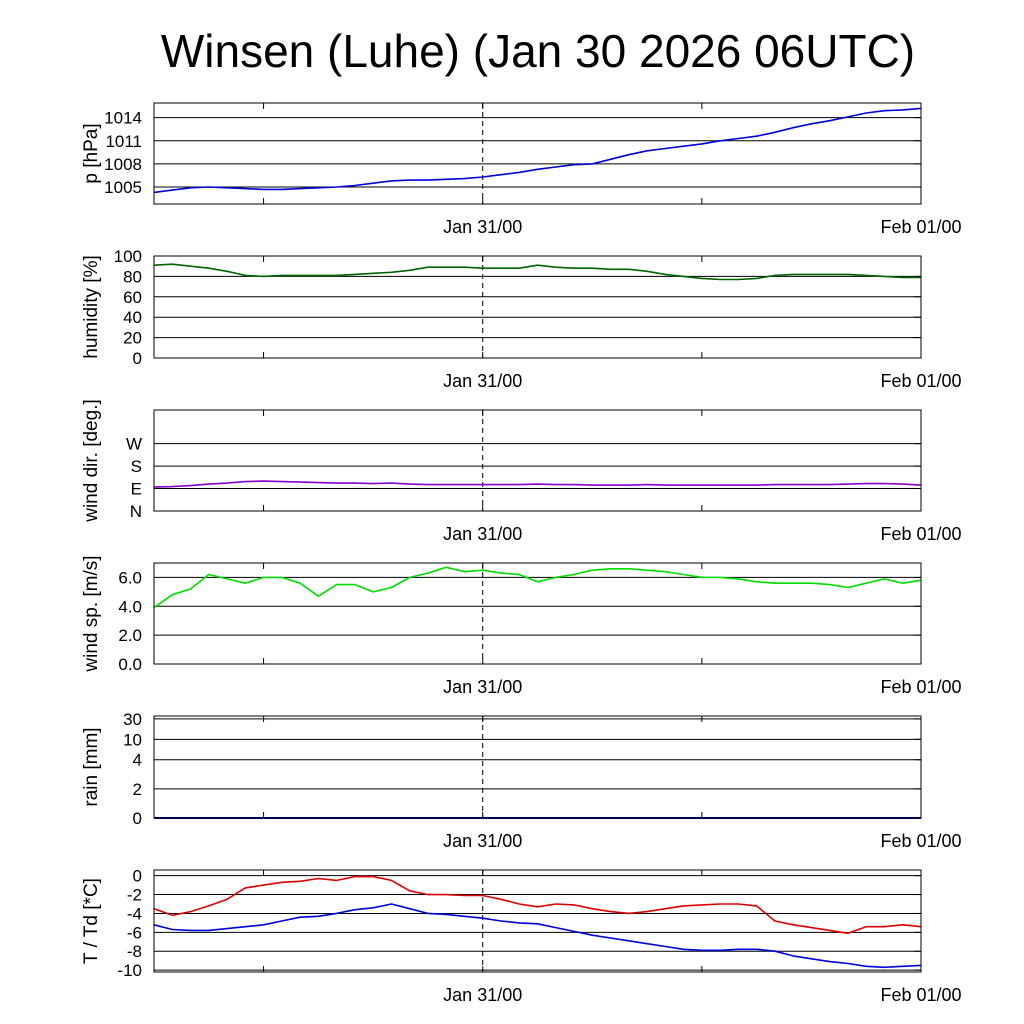  Describe the element at coordinates (91, 921) in the screenshot. I see `y-axis-label: T / Td [*C]` at that location.